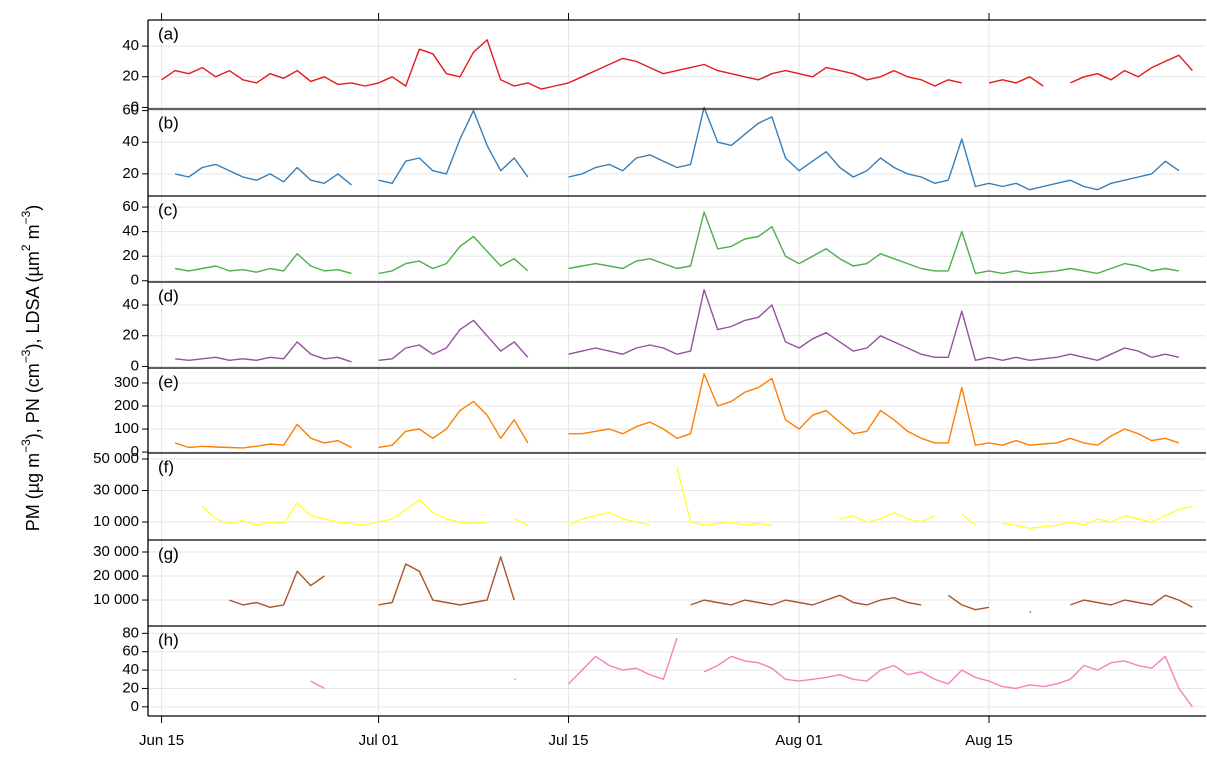 This screenshot has height=758, width=1207. What do you see at coordinates (126, 428) in the screenshot?
I see `y-tick-label: 100` at bounding box center [126, 428].